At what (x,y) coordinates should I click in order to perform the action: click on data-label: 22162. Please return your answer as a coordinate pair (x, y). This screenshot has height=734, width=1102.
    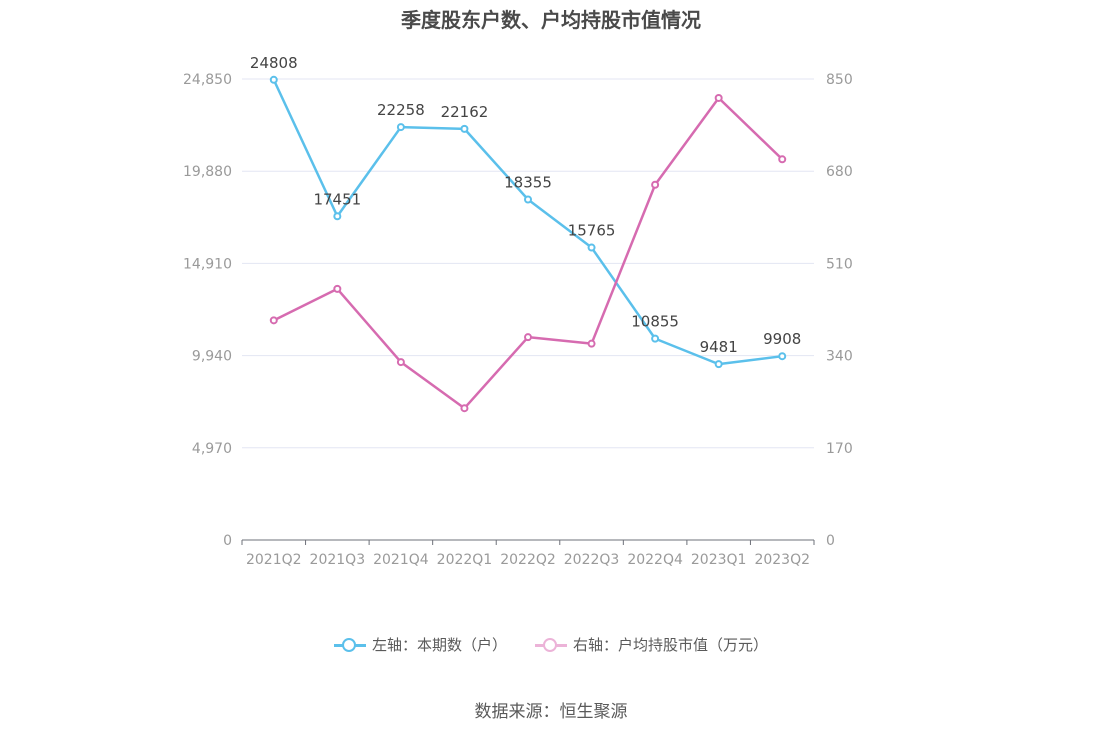
    Looking at the image, I should click on (465, 112).